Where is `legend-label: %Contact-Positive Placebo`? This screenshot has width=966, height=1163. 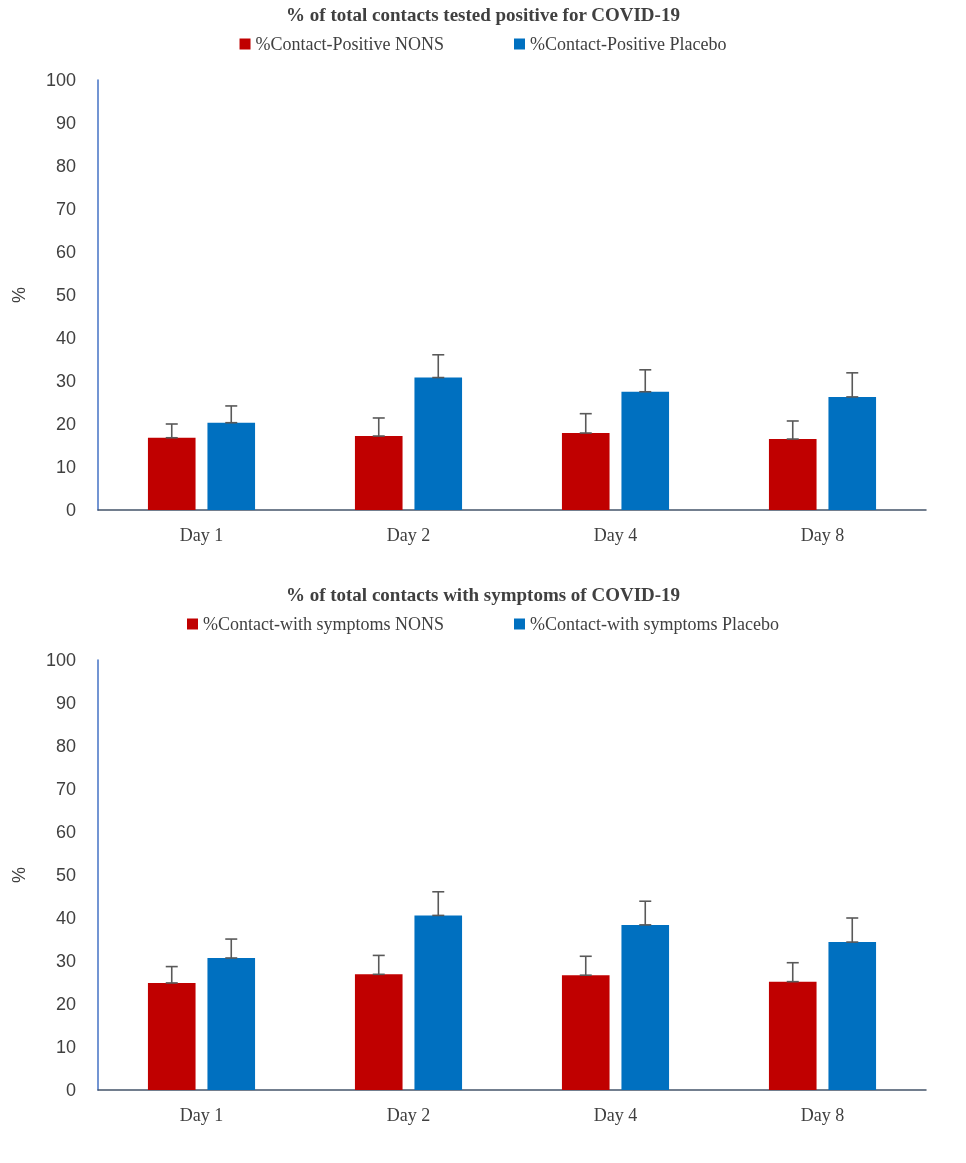 legend-label: %Contact-Positive Placebo is located at coordinates (628, 44).